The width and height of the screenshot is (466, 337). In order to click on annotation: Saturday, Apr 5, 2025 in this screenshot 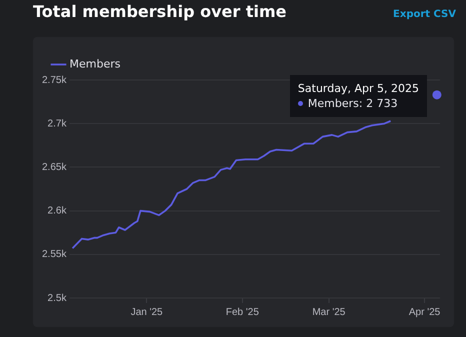, I will do `click(358, 88)`.